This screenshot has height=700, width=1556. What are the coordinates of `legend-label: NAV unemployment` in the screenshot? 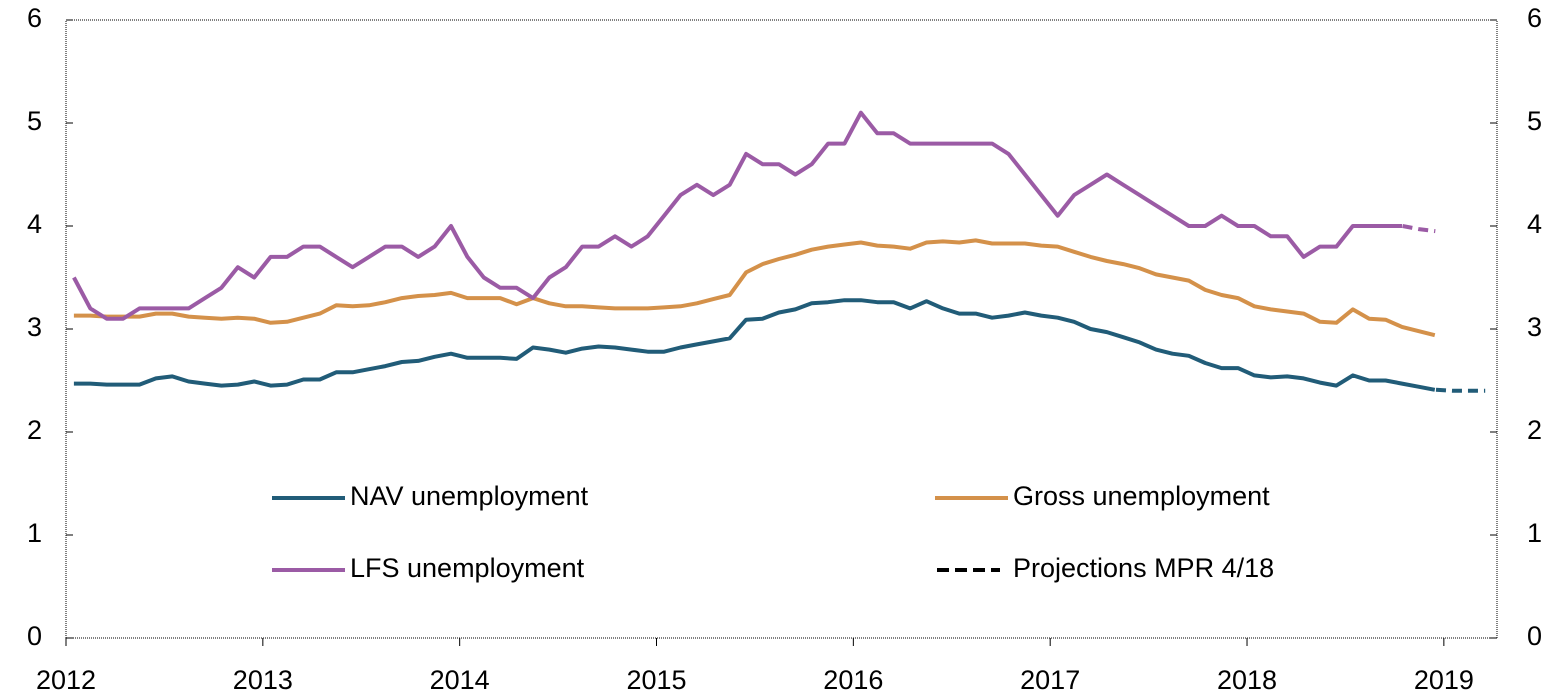 It's located at (469, 496).